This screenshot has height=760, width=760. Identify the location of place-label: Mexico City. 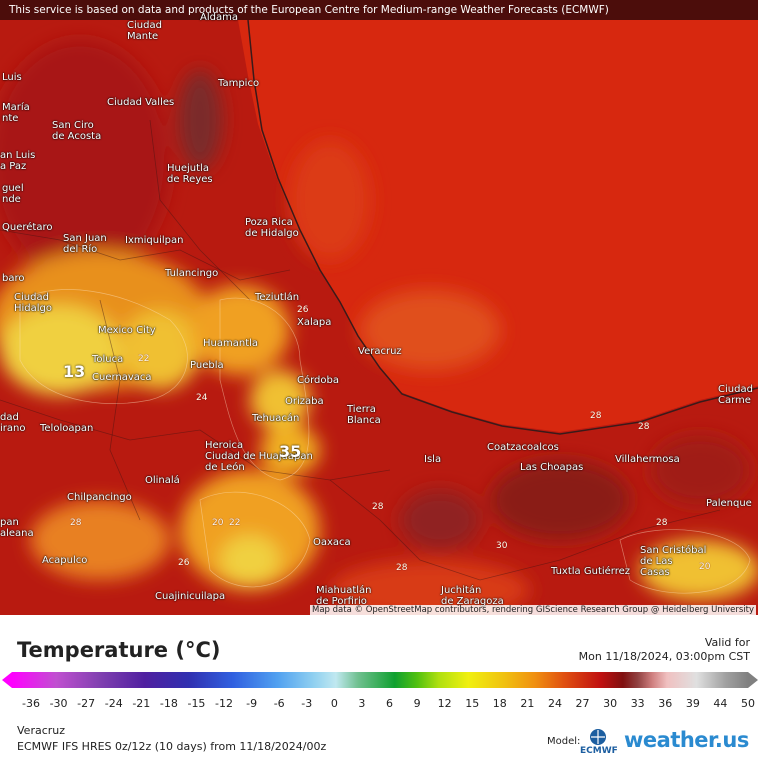
(127, 330).